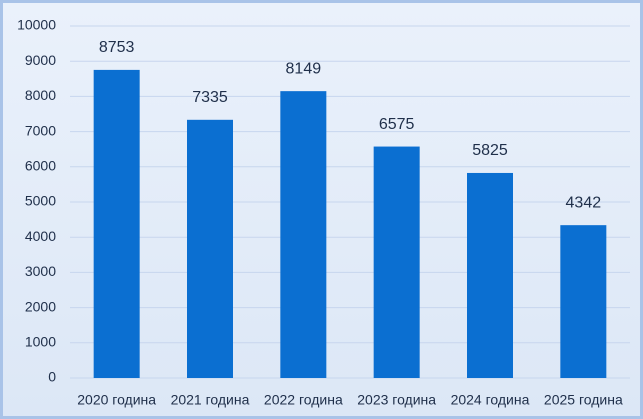  I want to click on y-tick-label: 9000, so click(40, 60).